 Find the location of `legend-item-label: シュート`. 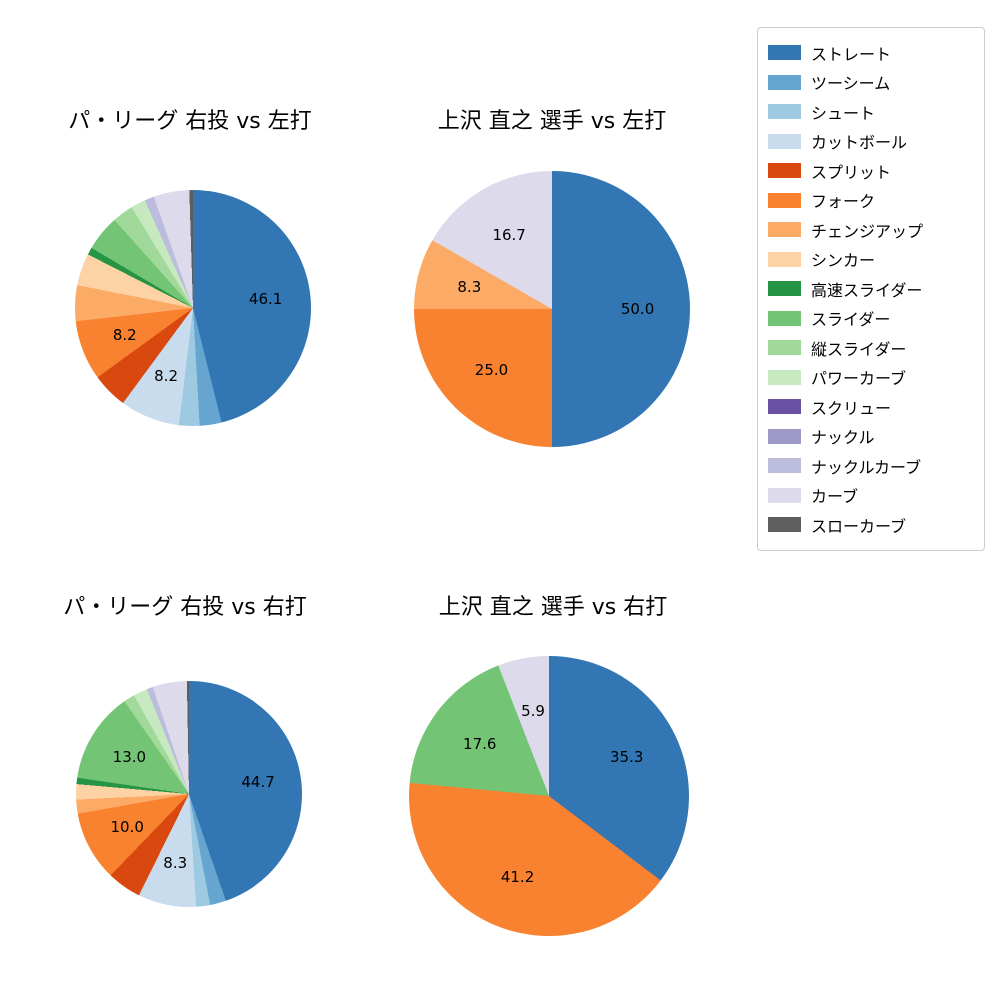

legend-item-label: シュート is located at coordinates (843, 113).